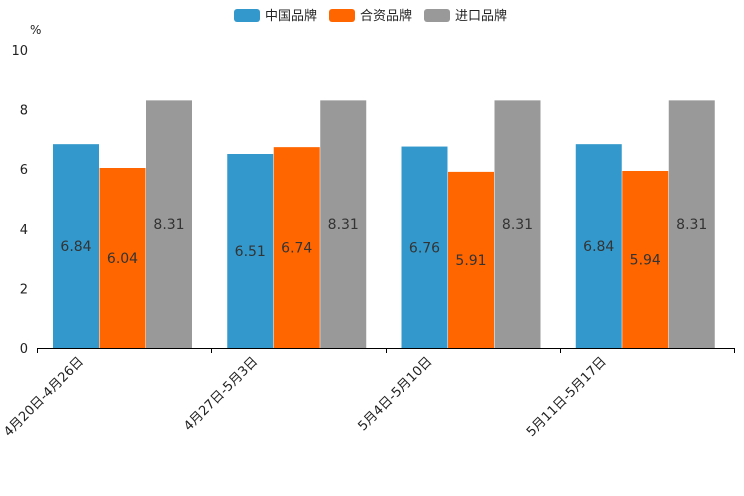 This screenshot has height=496, width=744. I want to click on data-label: 6.74, so click(296, 249).